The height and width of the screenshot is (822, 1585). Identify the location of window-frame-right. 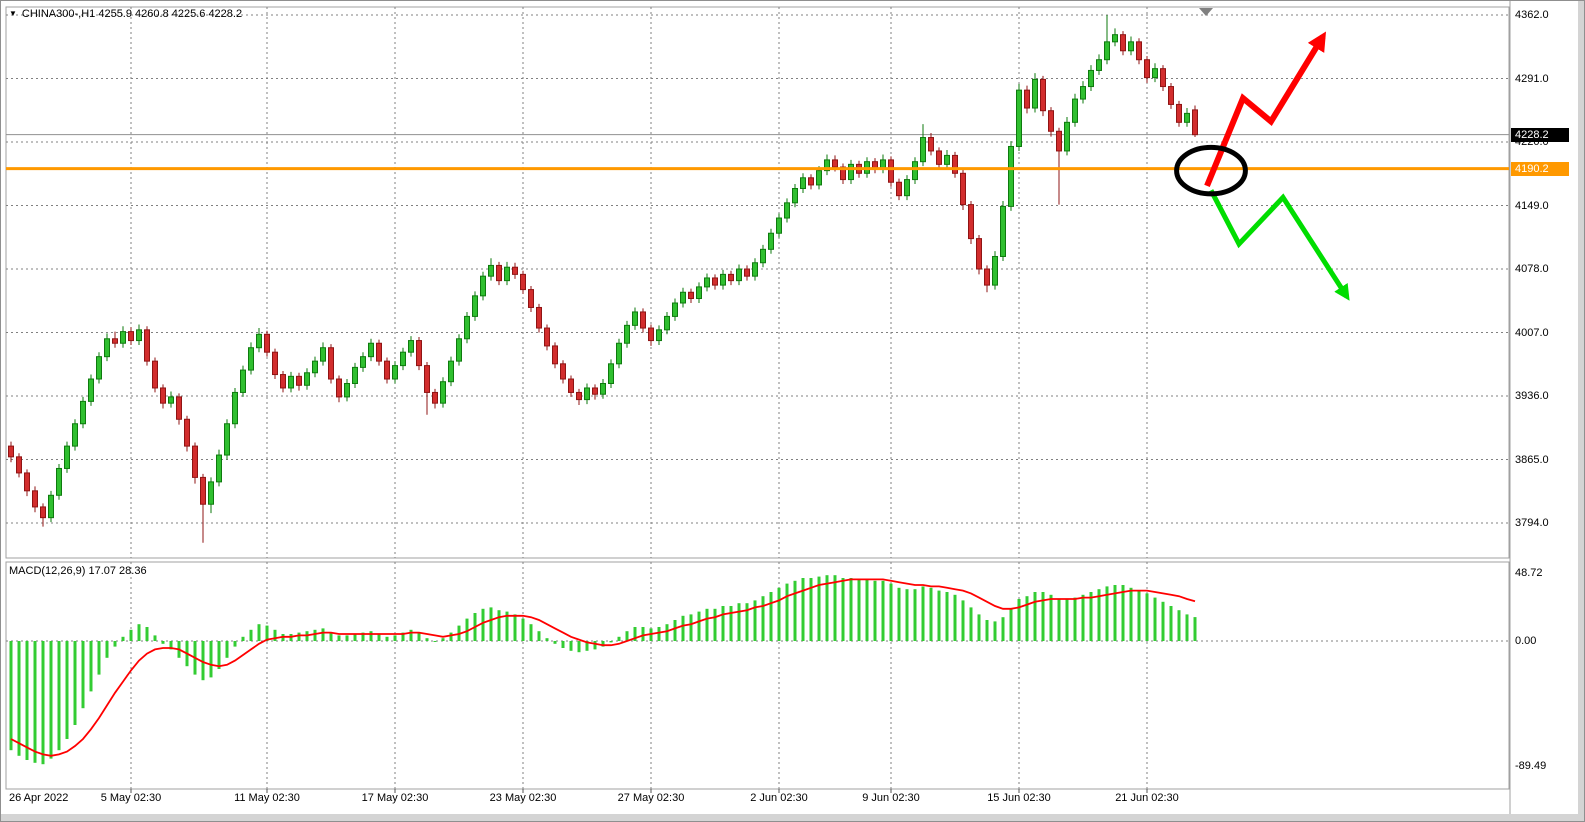
(1581, 411).